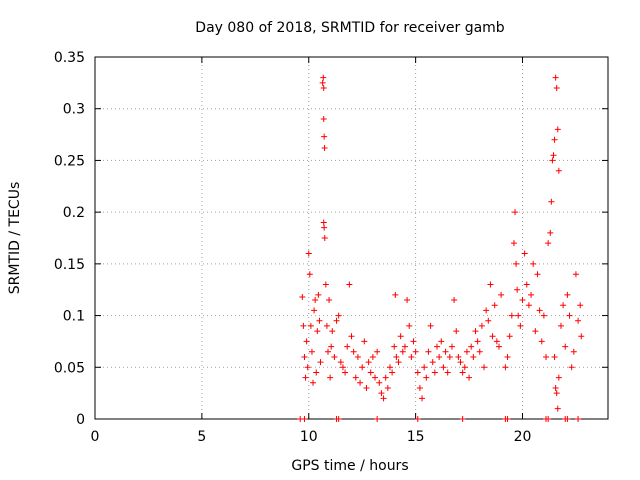  I want to click on y-tick-label: 0.35, so click(69, 58).